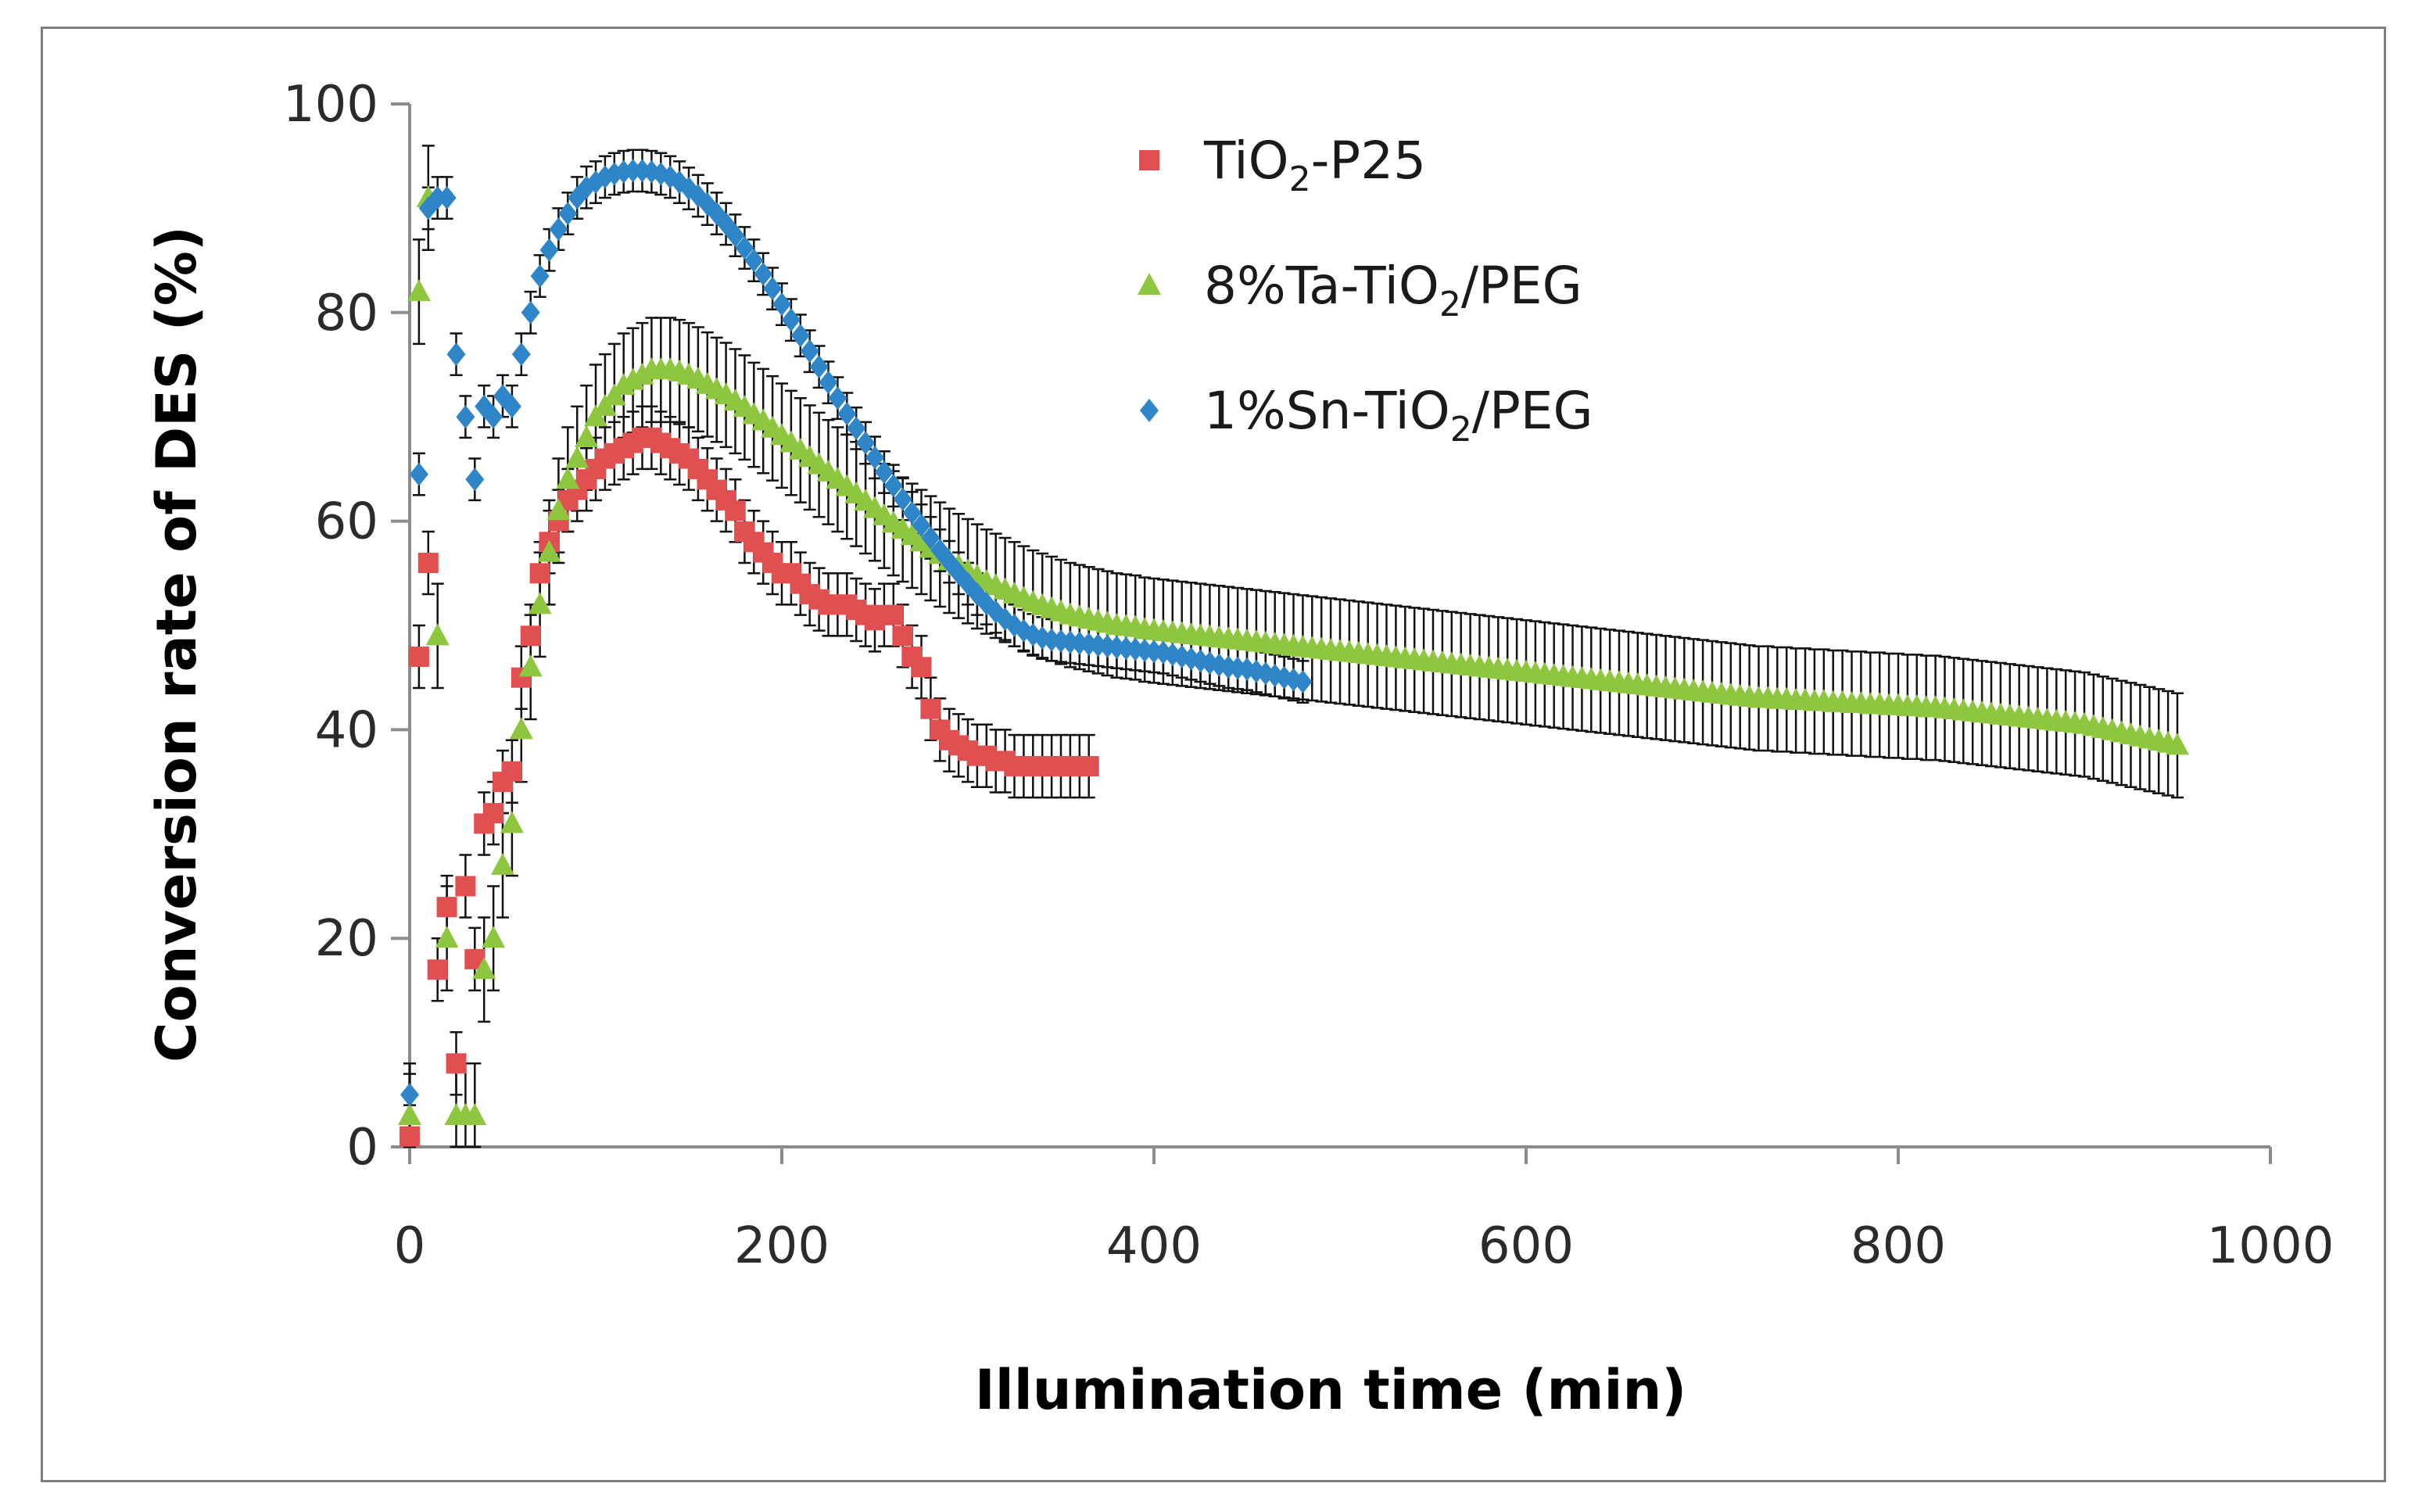 The image size is (2433, 1512). I want to click on legend: TiO2-P25 8%Ta-TiO2/PEG 1%Sn-TiO2/PEG, so click(1365, 290).